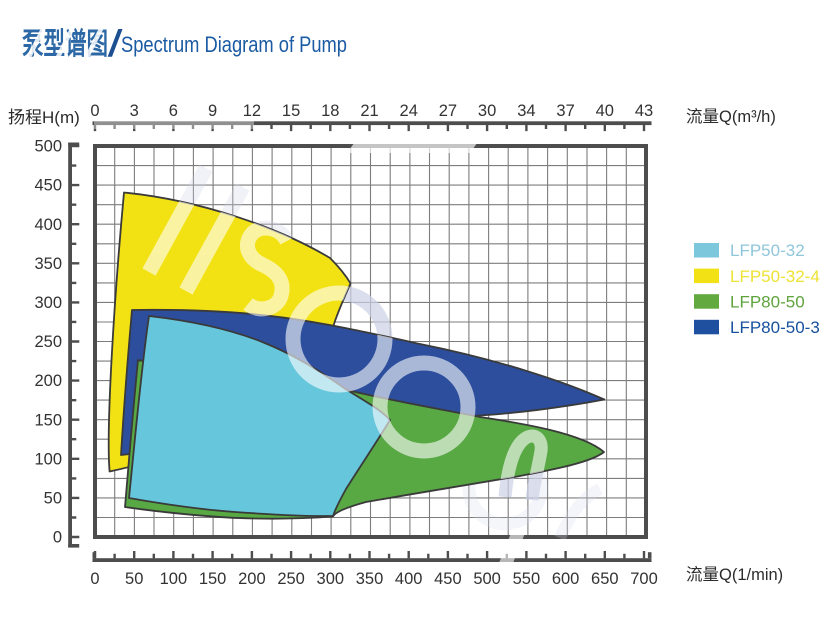 The height and width of the screenshot is (624, 830). What do you see at coordinates (234, 44) in the screenshot?
I see `svg-text: Spectrum Diagram of Pump` at bounding box center [234, 44].